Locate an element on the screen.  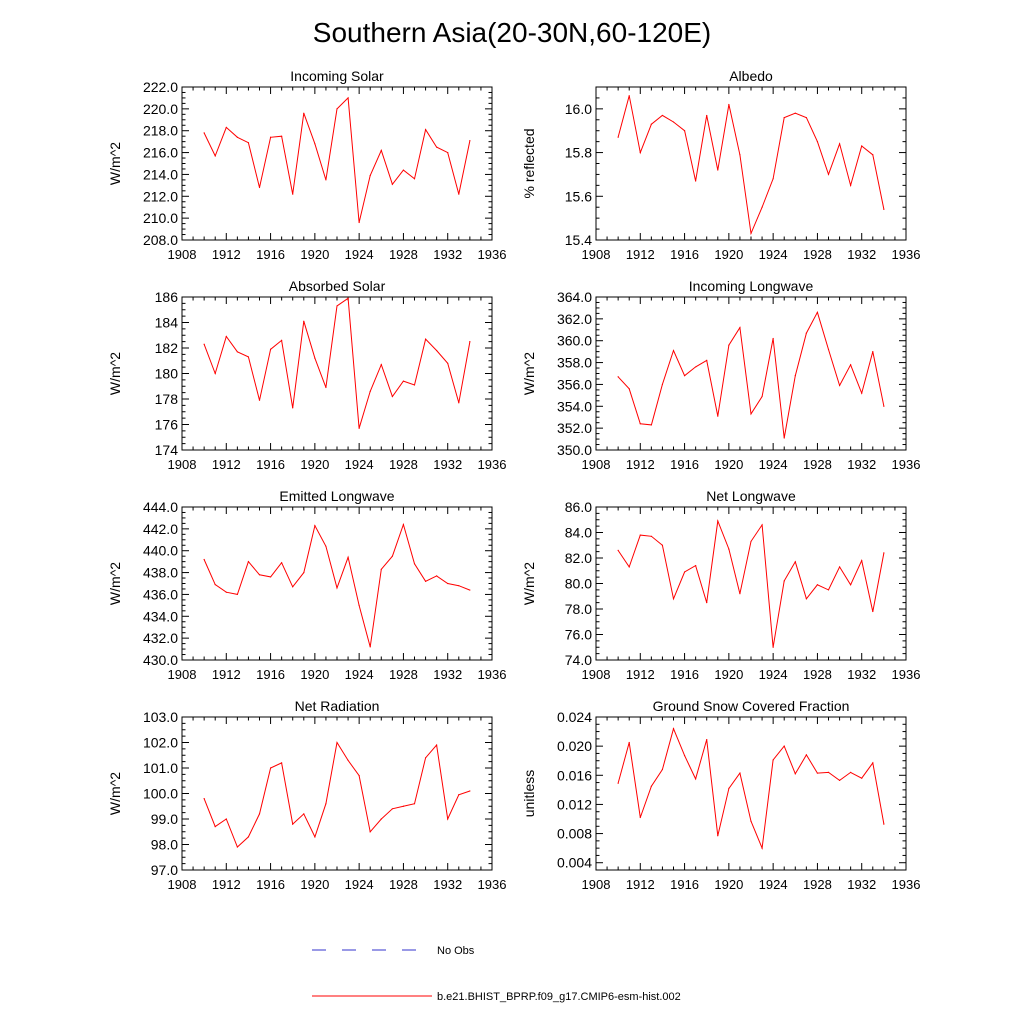
y-tick-label: 84.0 is located at coordinates (578, 533).